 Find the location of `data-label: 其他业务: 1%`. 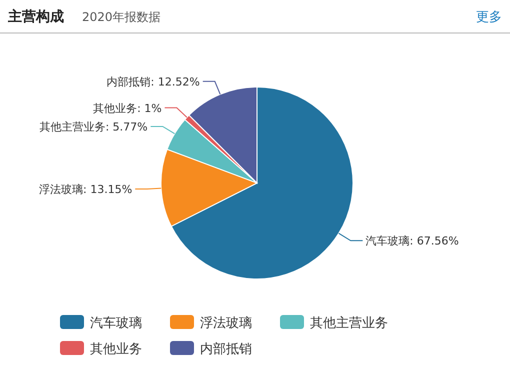

data-label: 其他业务: 1% is located at coordinates (127, 108).